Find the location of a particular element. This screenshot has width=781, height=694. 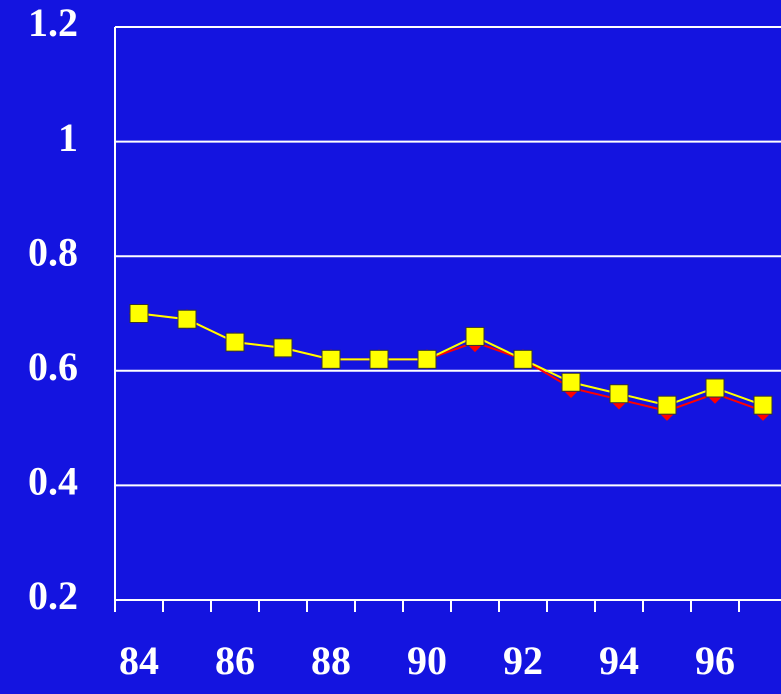

x-tick-label: 96 is located at coordinates (715, 660).